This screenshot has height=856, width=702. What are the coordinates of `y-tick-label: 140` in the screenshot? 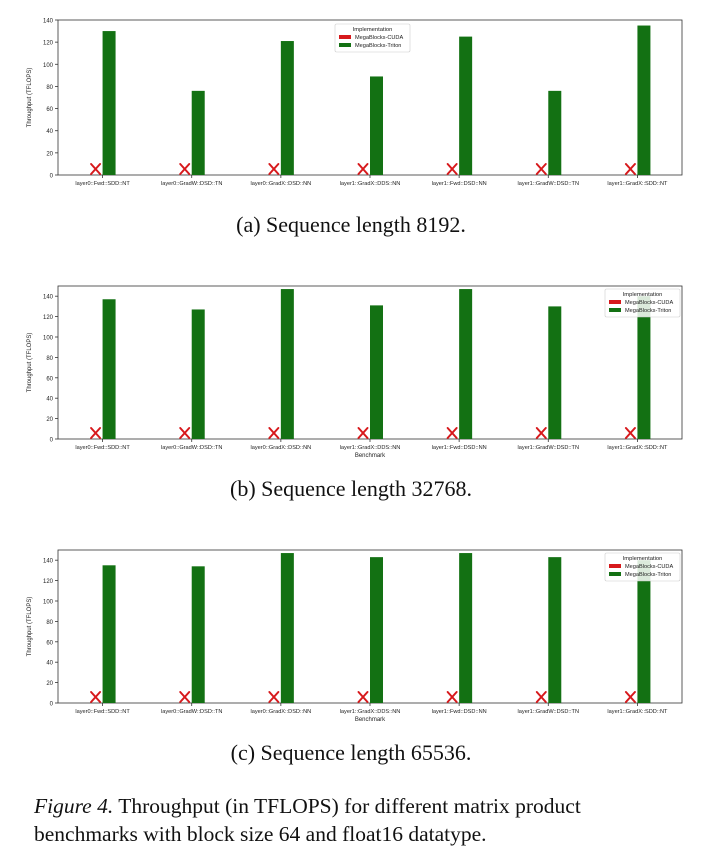 It's located at (48, 562).